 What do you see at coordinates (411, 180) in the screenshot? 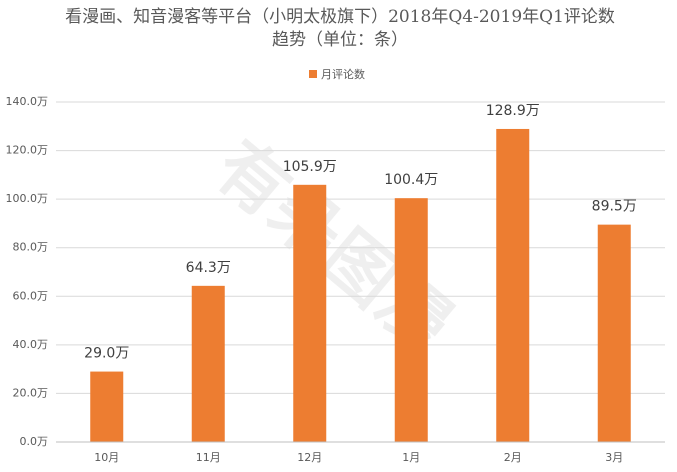
I see `data-label: 100.4万` at bounding box center [411, 180].